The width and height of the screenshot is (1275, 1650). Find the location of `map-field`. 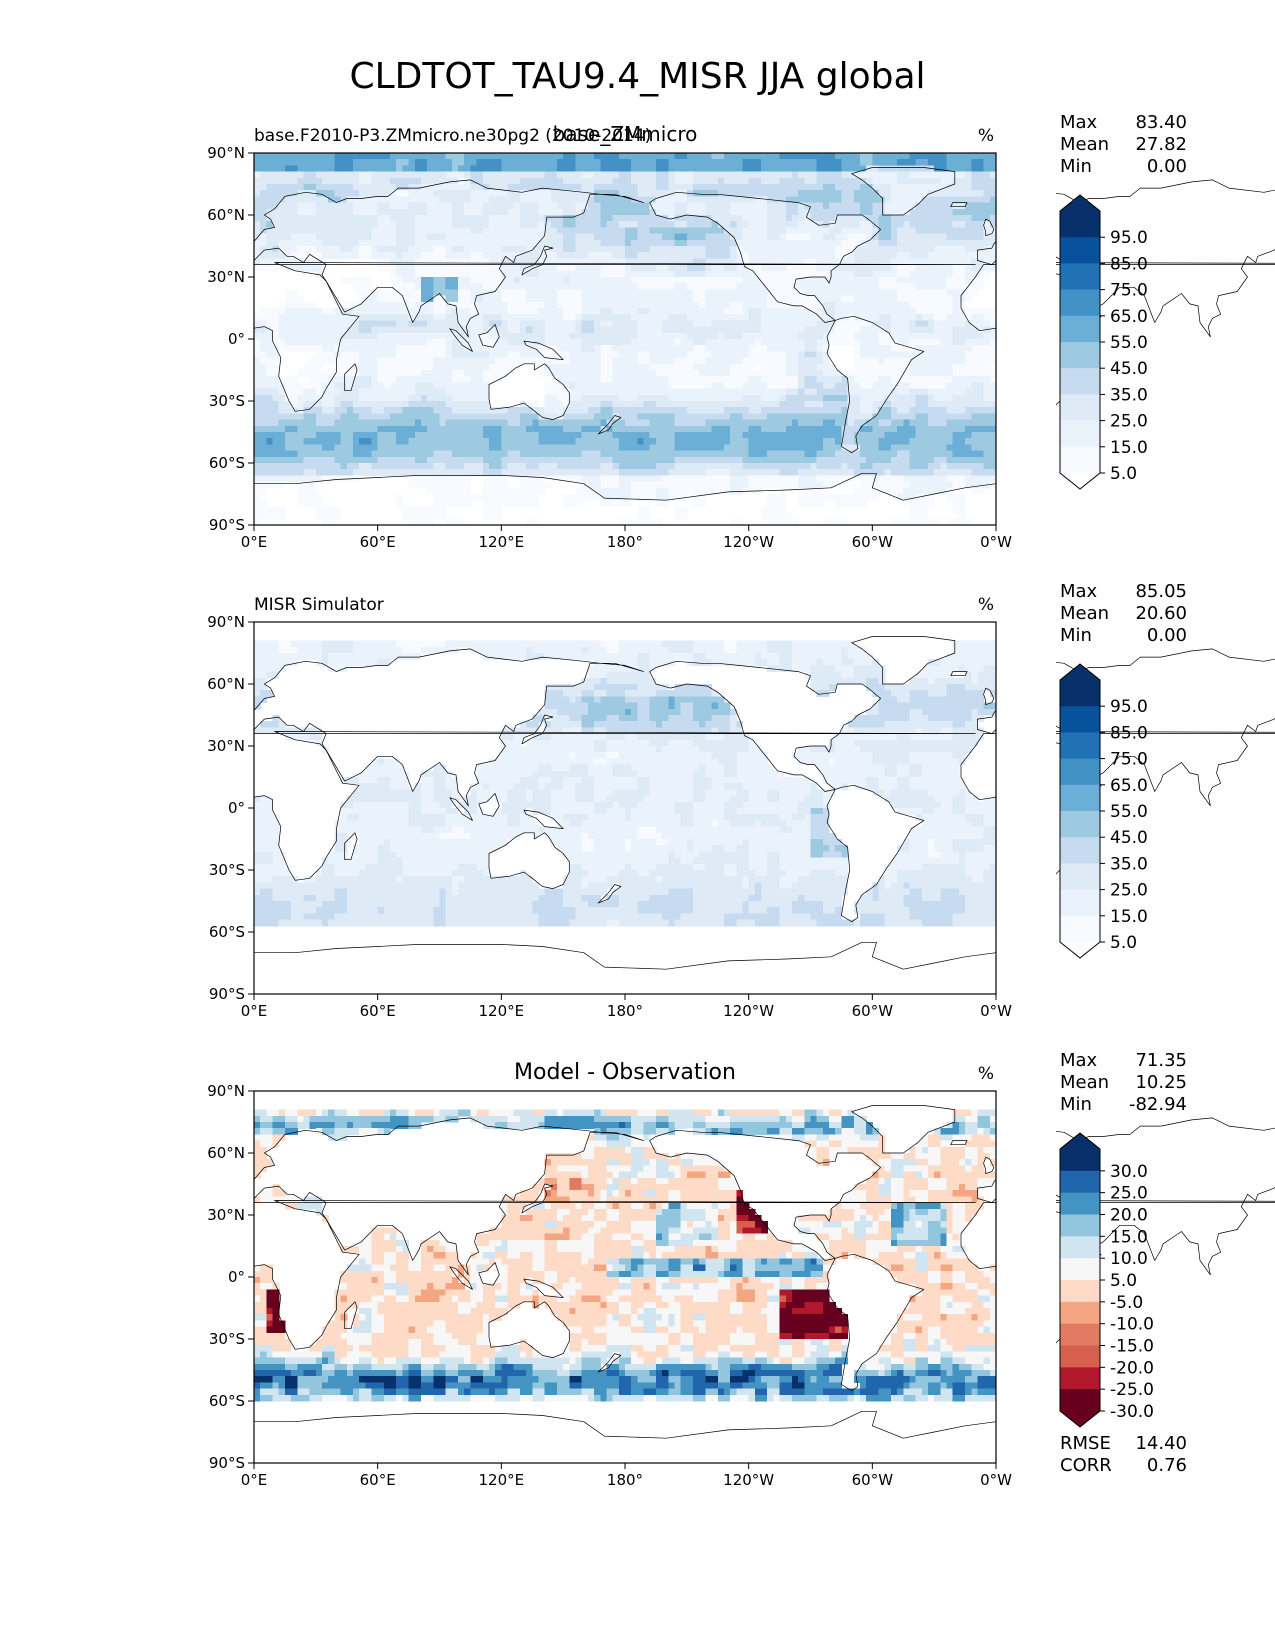

map-field is located at coordinates (625, 783).